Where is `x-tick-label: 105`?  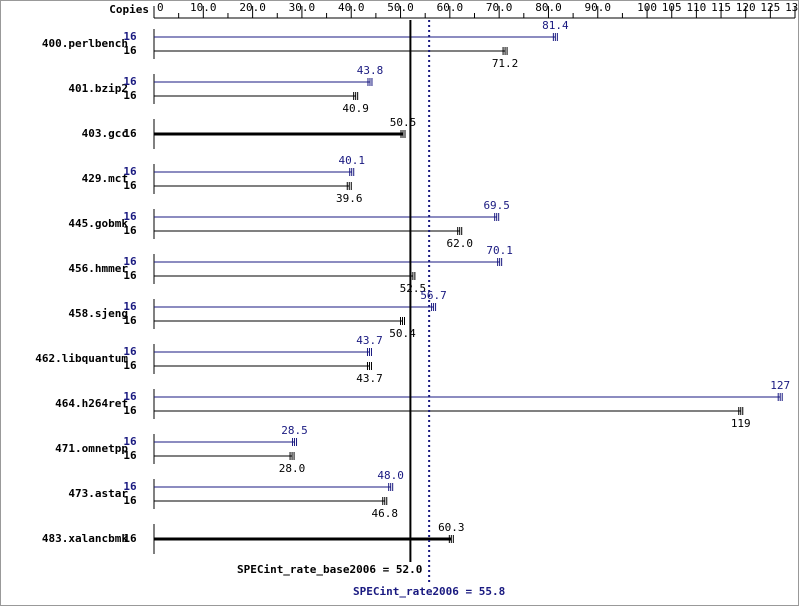 x-tick-label: 105 is located at coordinates (672, 7).